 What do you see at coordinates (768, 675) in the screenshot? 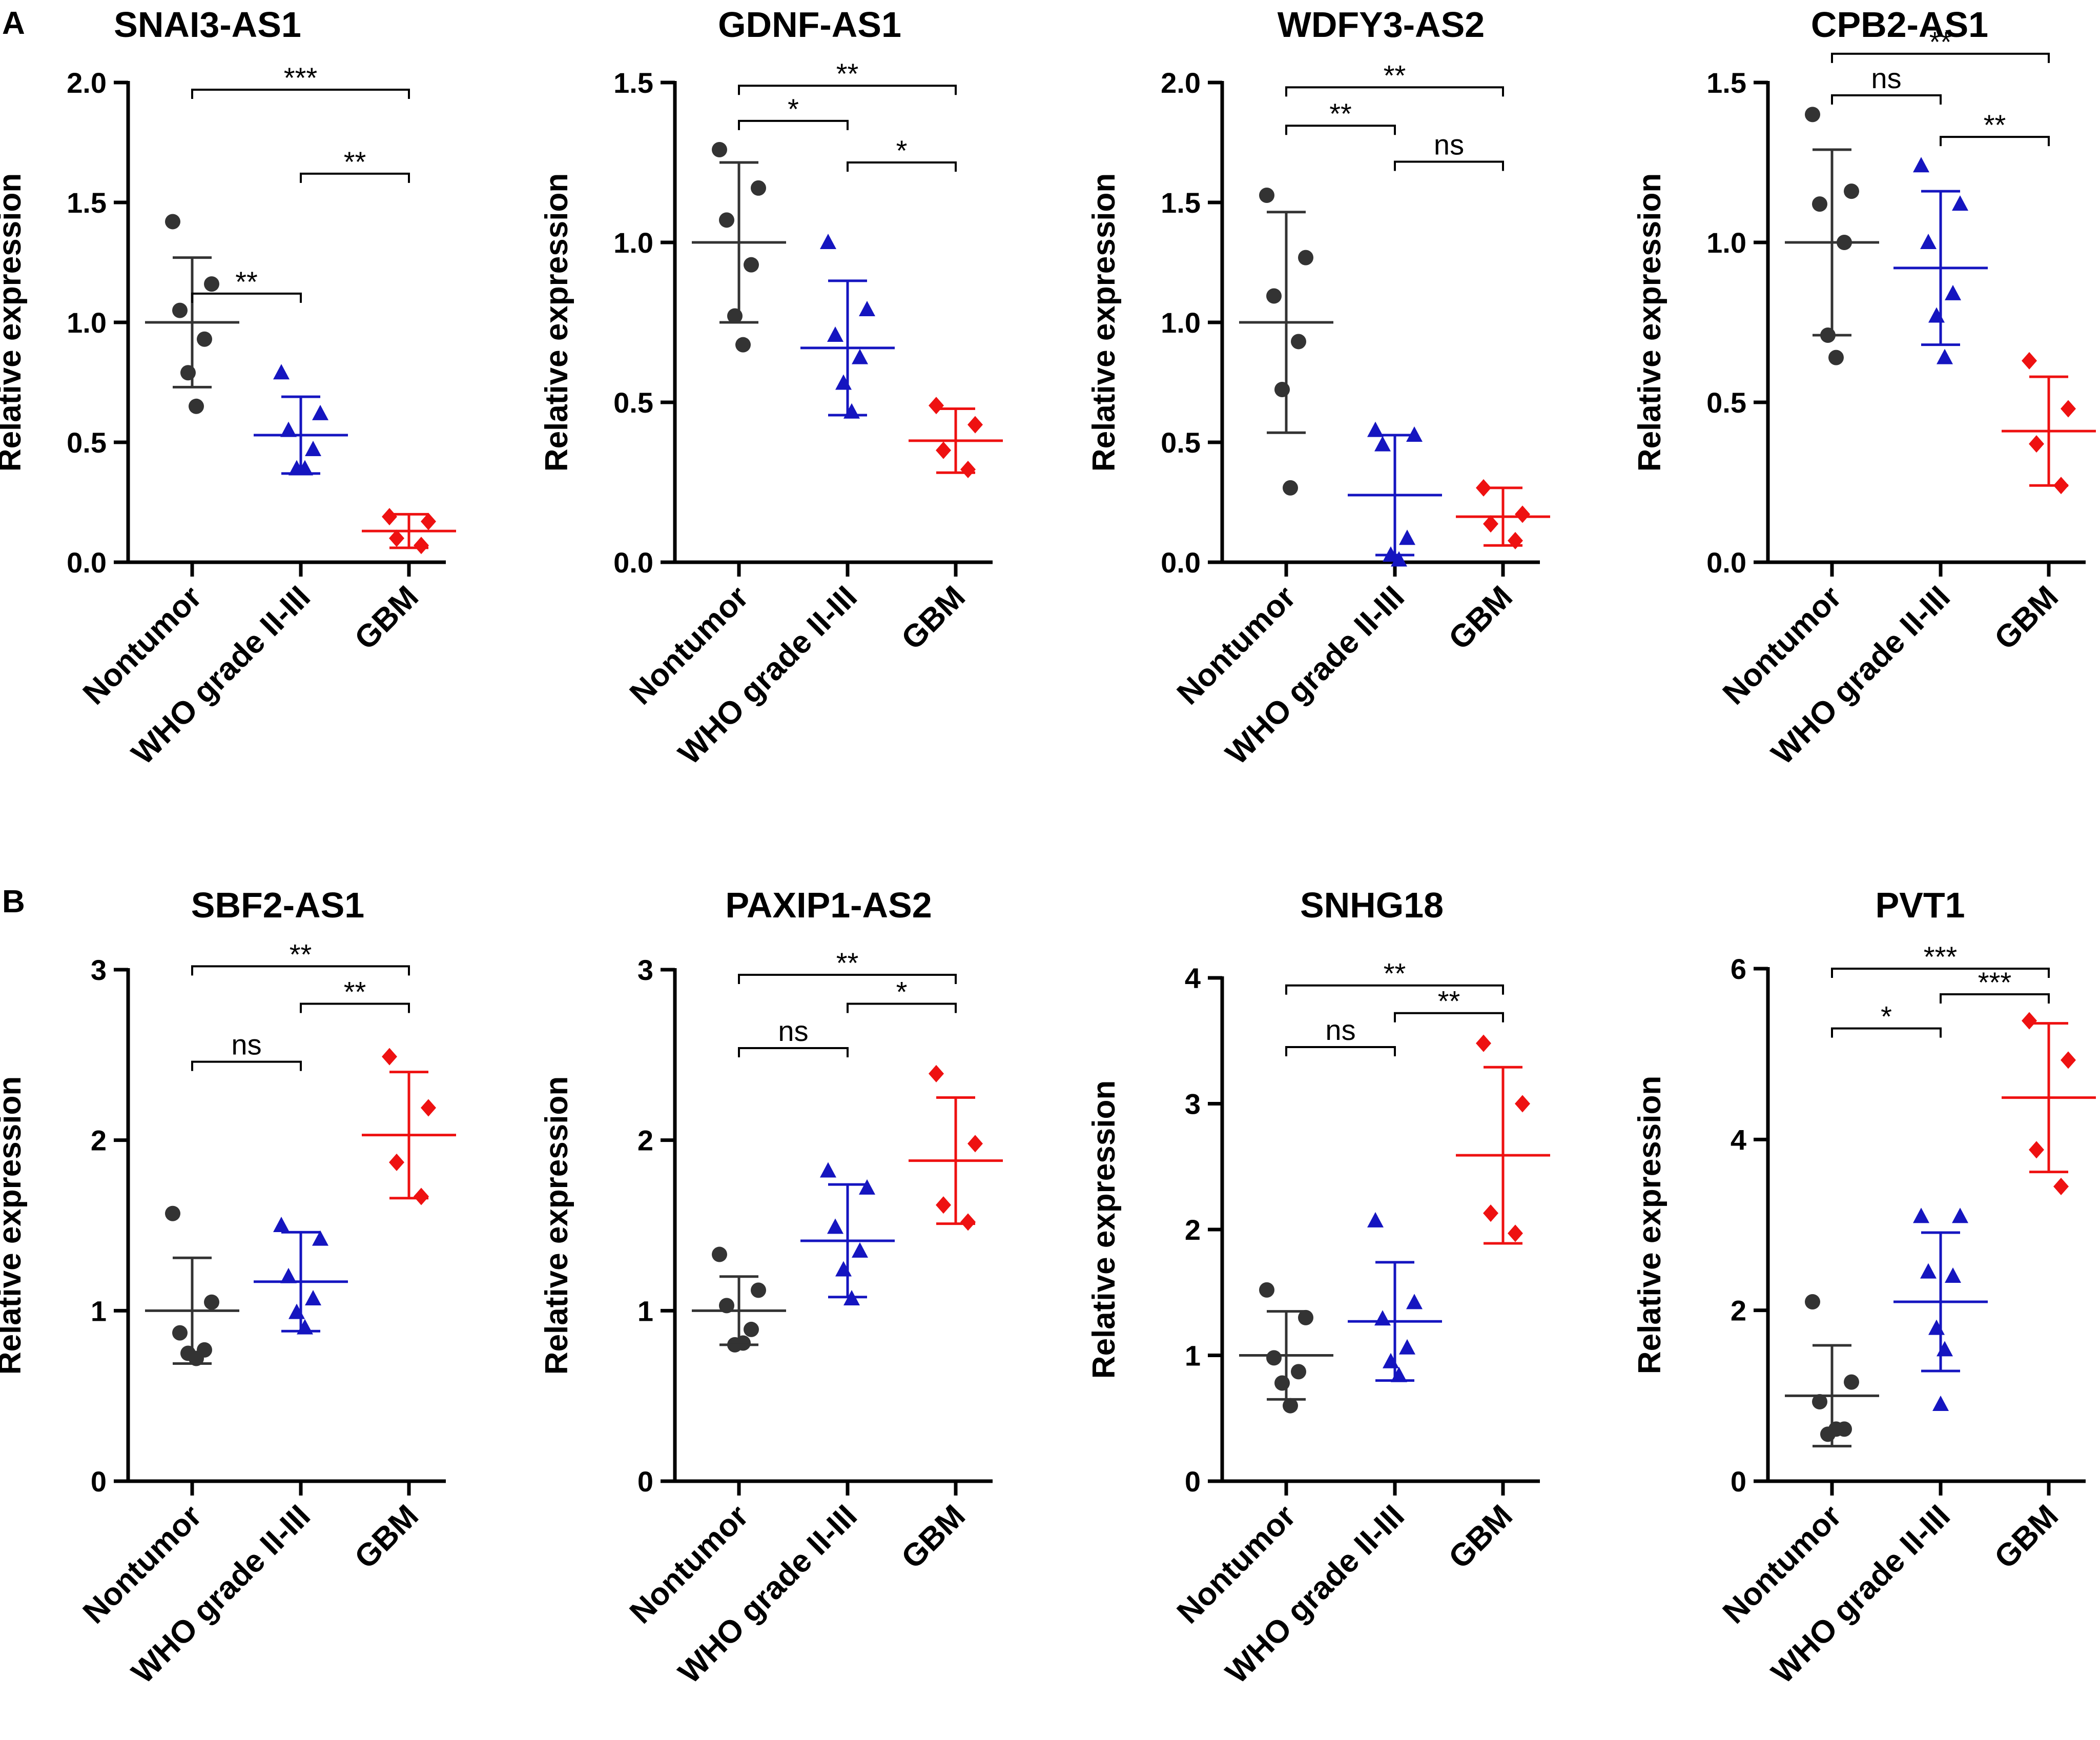
I see `x-tick-label-who-grade-ii-iii: WHO grade II-III` at bounding box center [768, 675].